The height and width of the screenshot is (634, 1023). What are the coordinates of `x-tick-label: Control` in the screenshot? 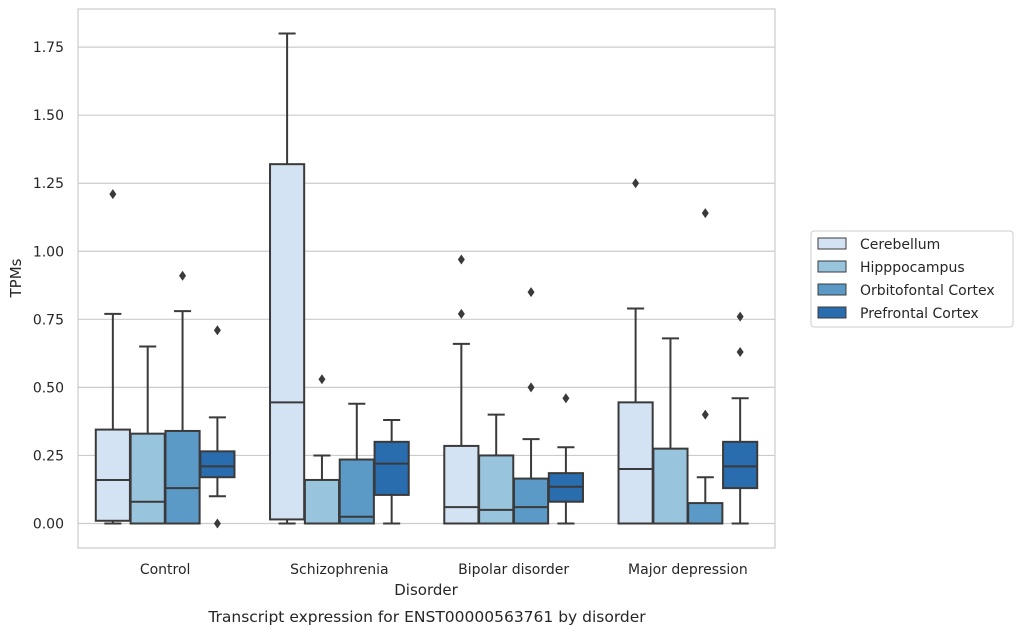 It's located at (165, 570).